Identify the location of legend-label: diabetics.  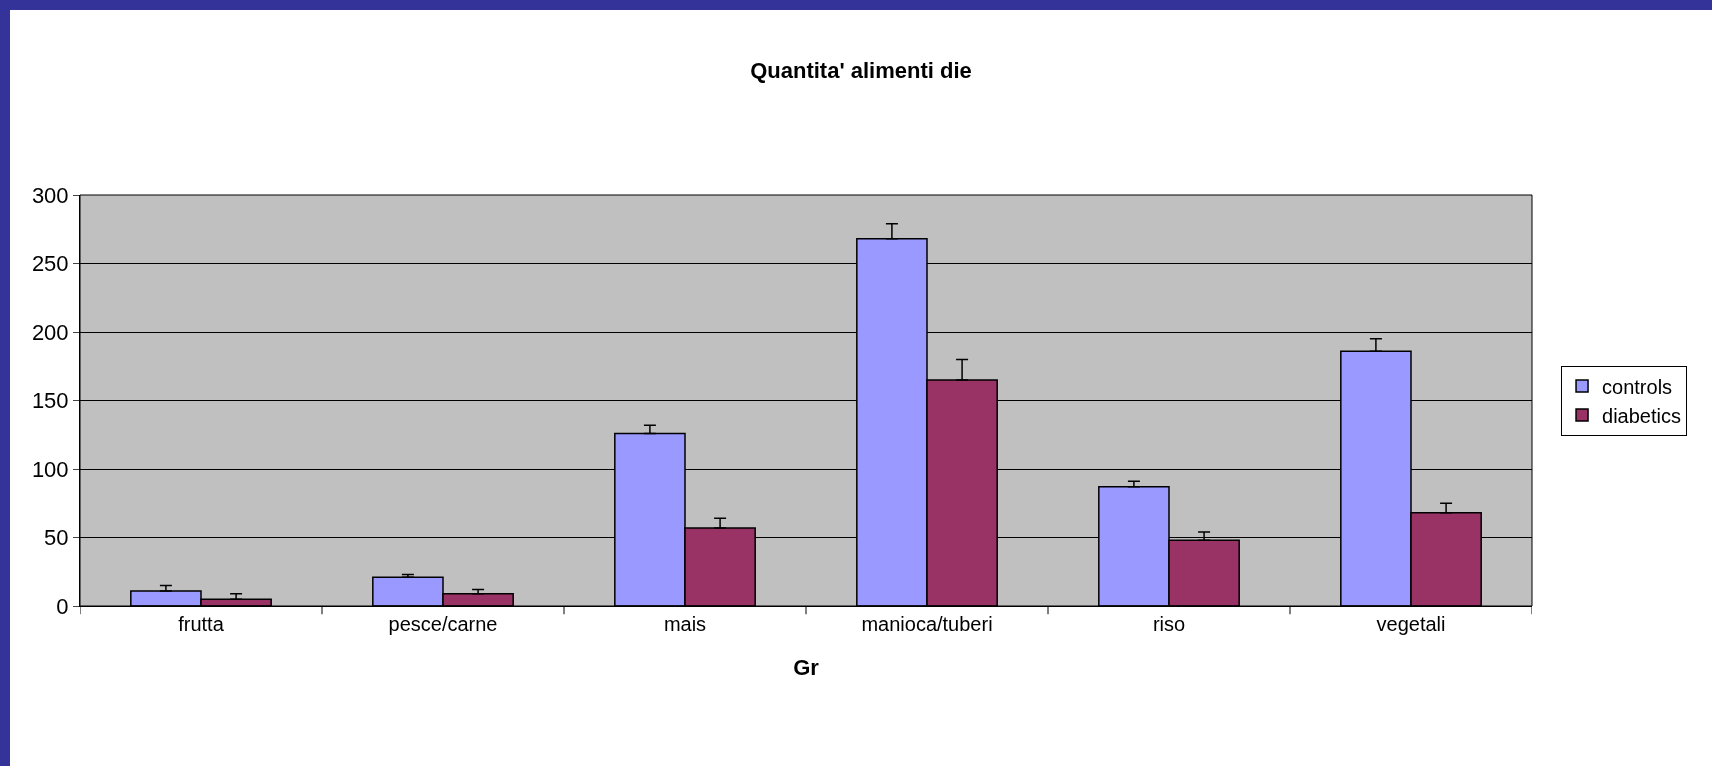
(1641, 415).